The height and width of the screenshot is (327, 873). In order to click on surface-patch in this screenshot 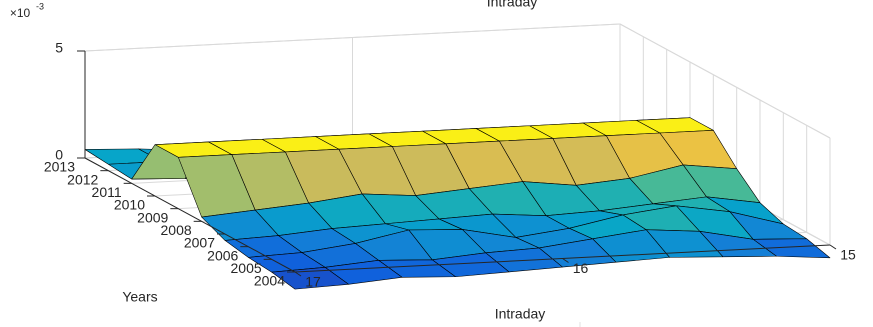, I will do `click(310, 278)`.